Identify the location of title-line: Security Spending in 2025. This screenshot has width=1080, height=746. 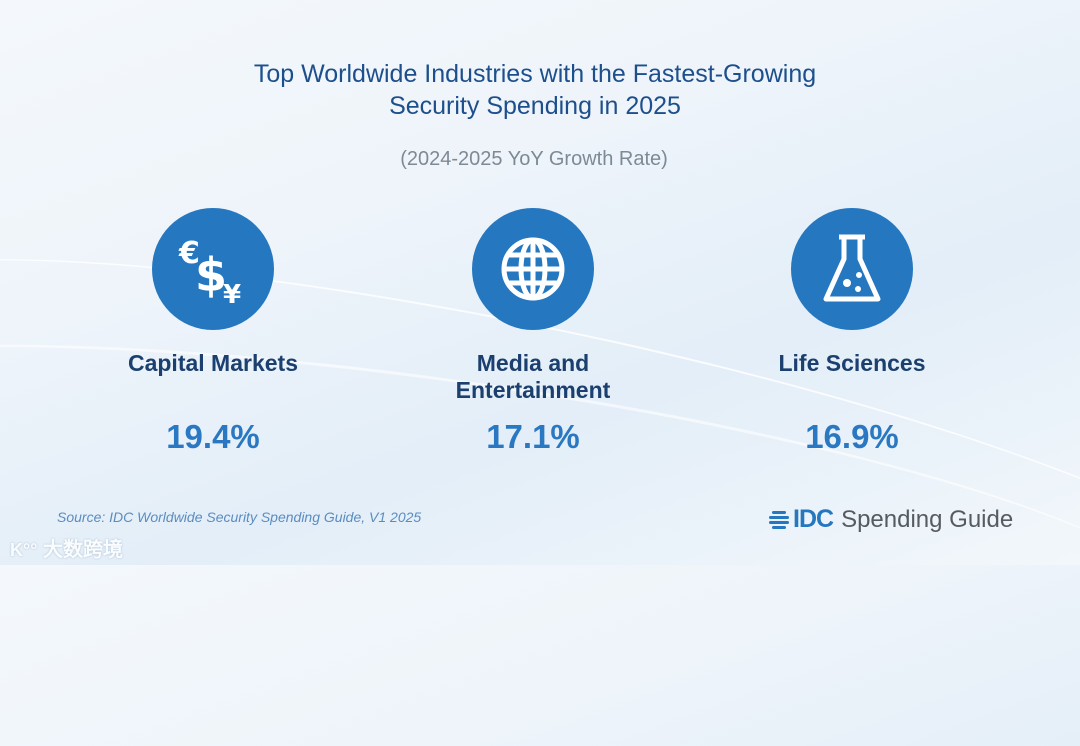
(535, 106).